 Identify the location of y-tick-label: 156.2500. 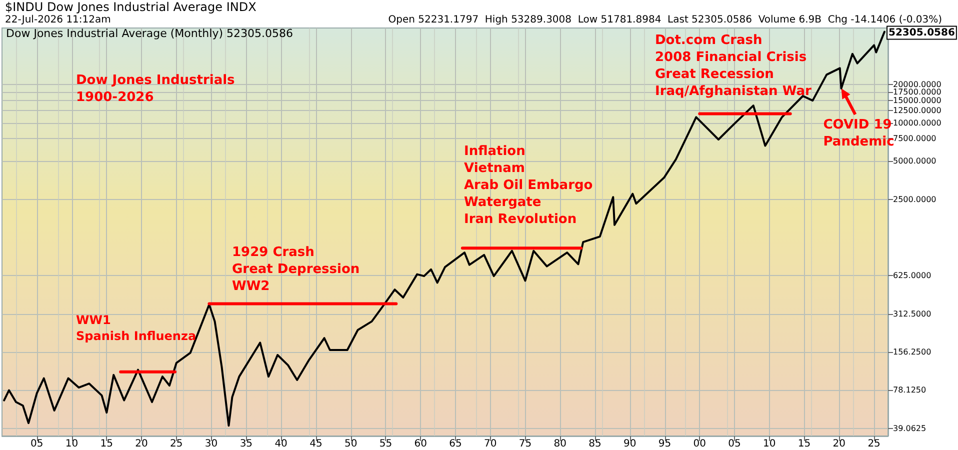
(912, 351).